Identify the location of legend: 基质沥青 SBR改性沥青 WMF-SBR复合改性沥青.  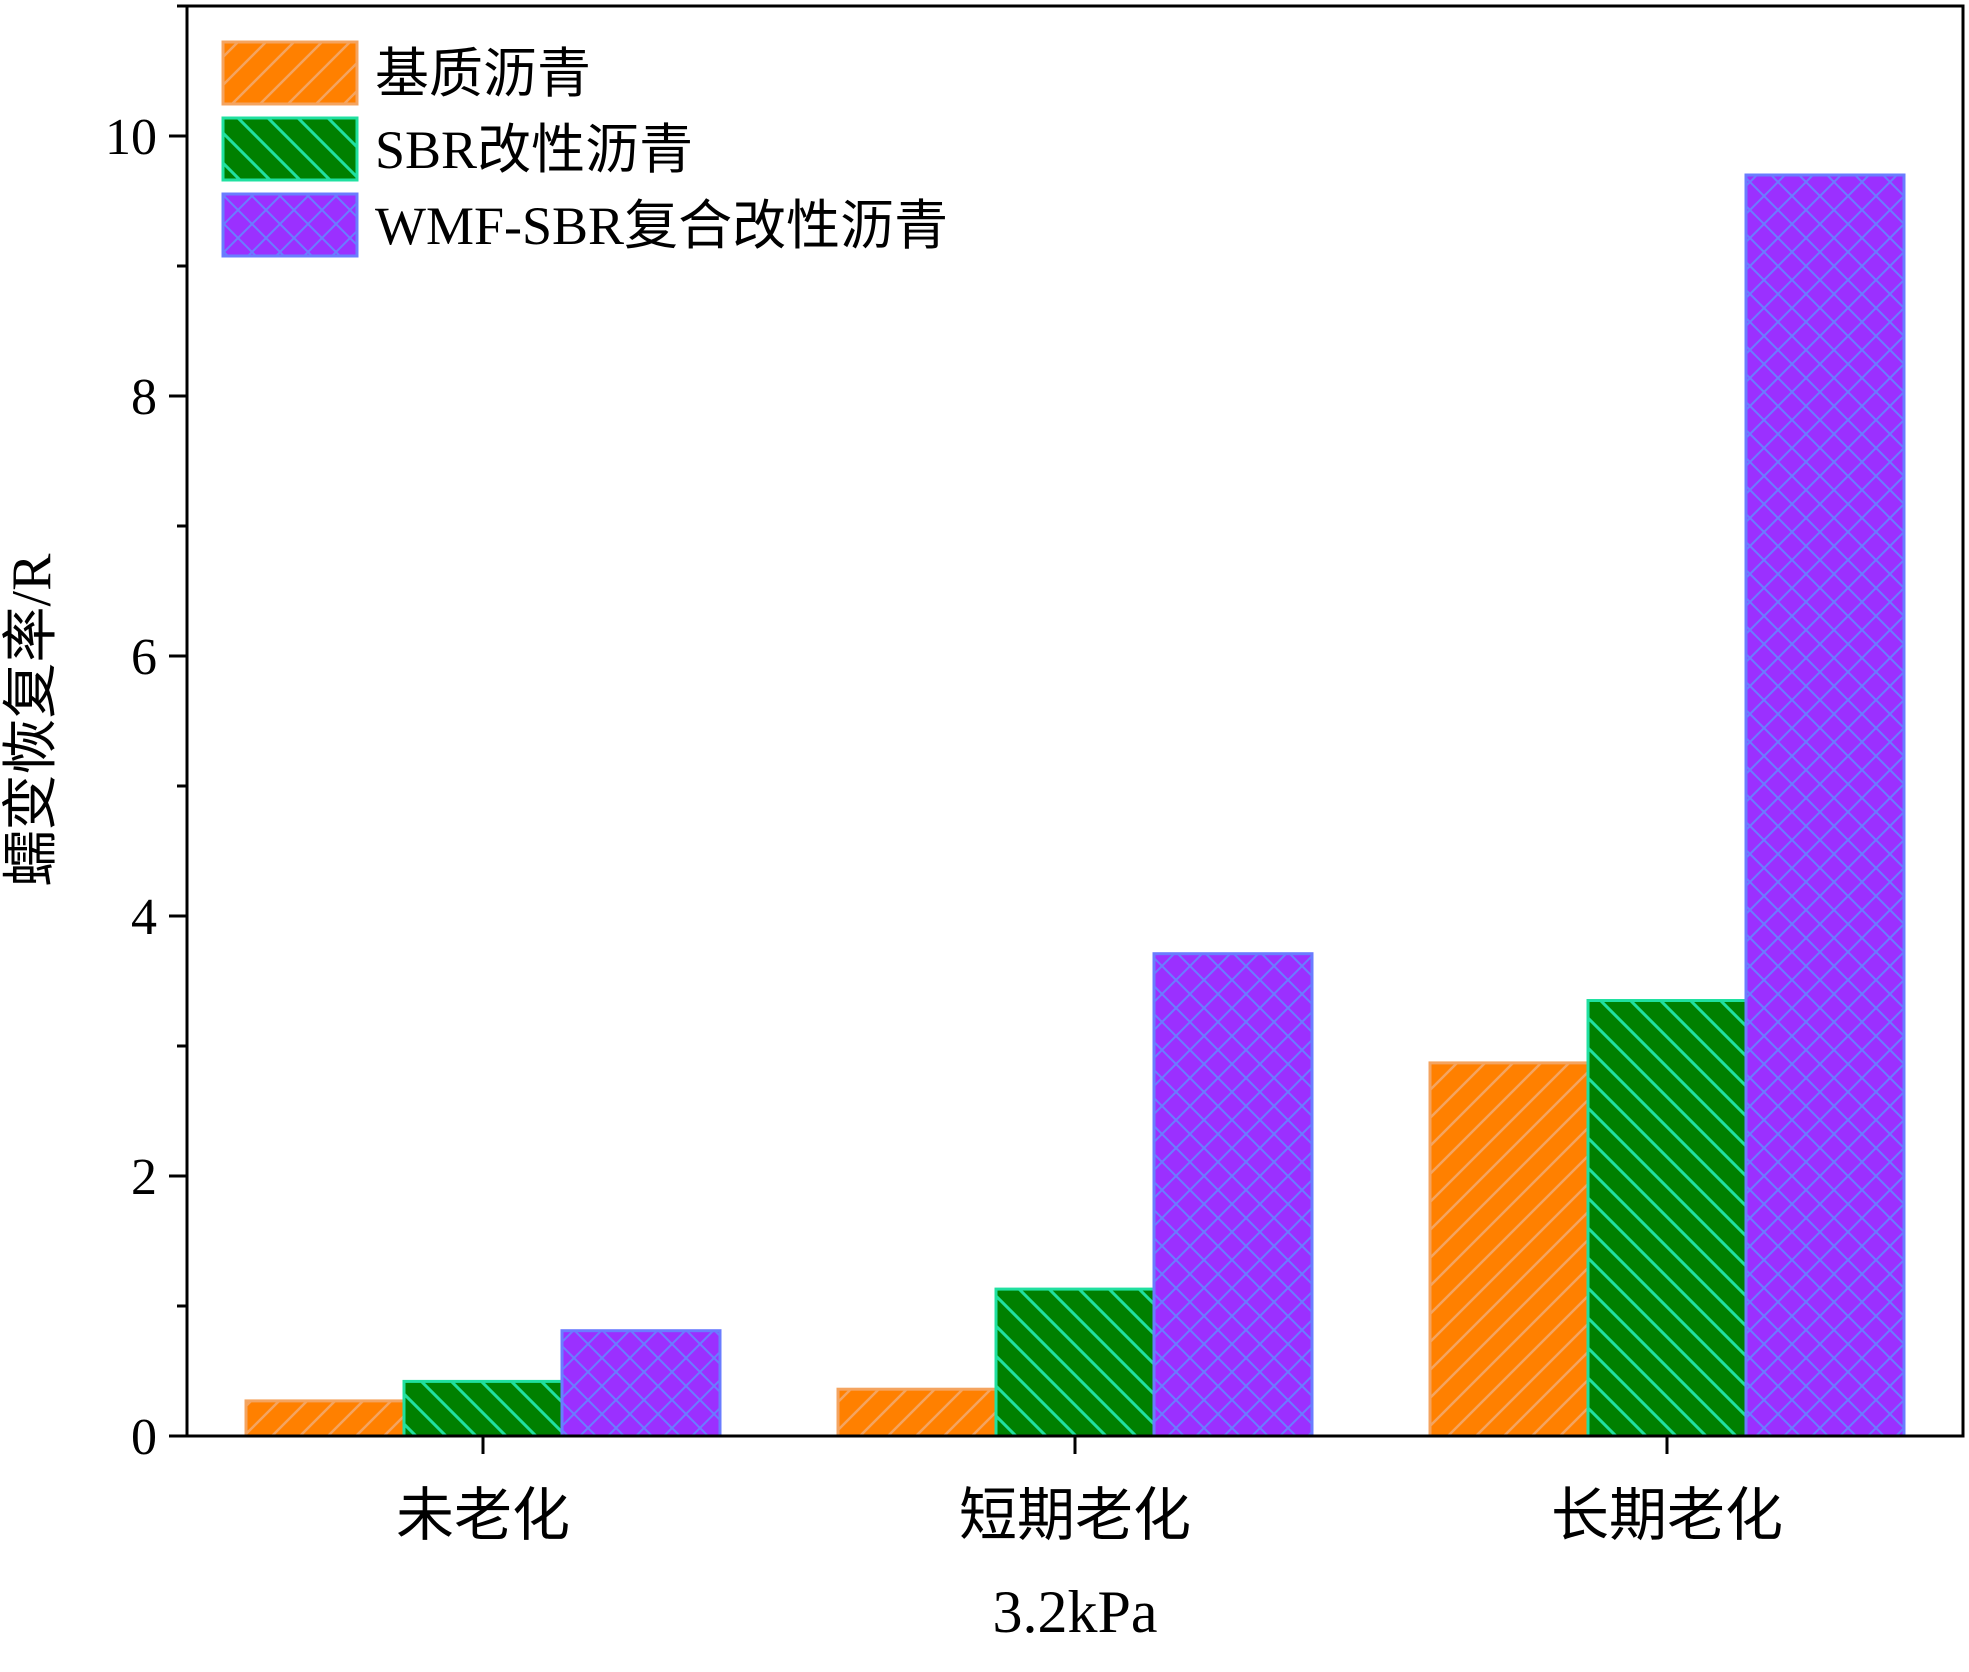
(584, 149).